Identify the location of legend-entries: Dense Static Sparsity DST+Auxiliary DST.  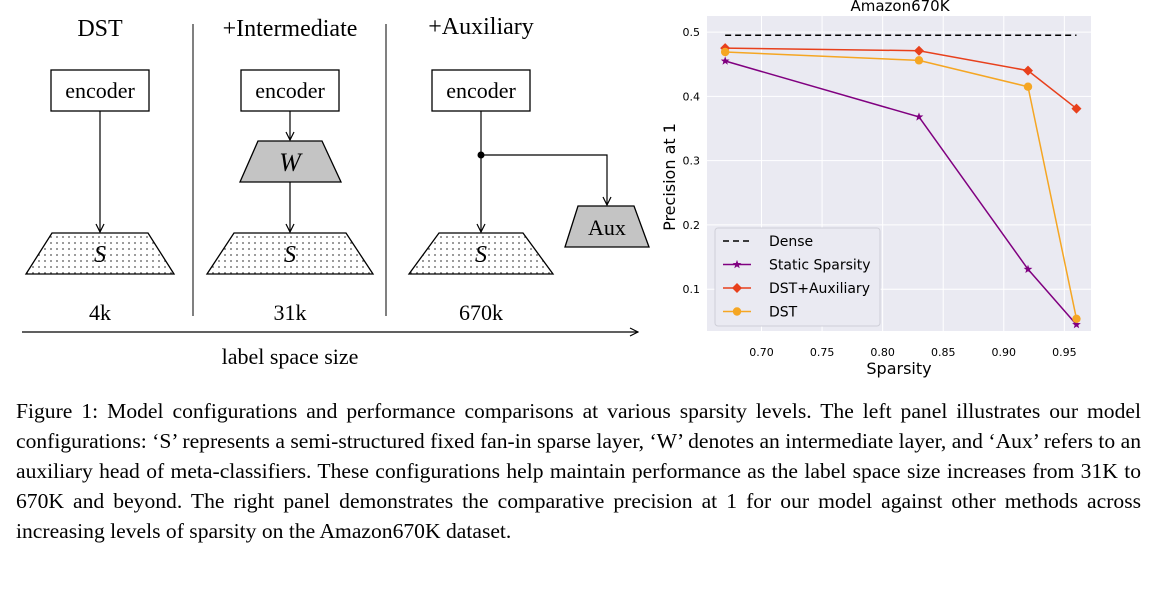
(797, 277).